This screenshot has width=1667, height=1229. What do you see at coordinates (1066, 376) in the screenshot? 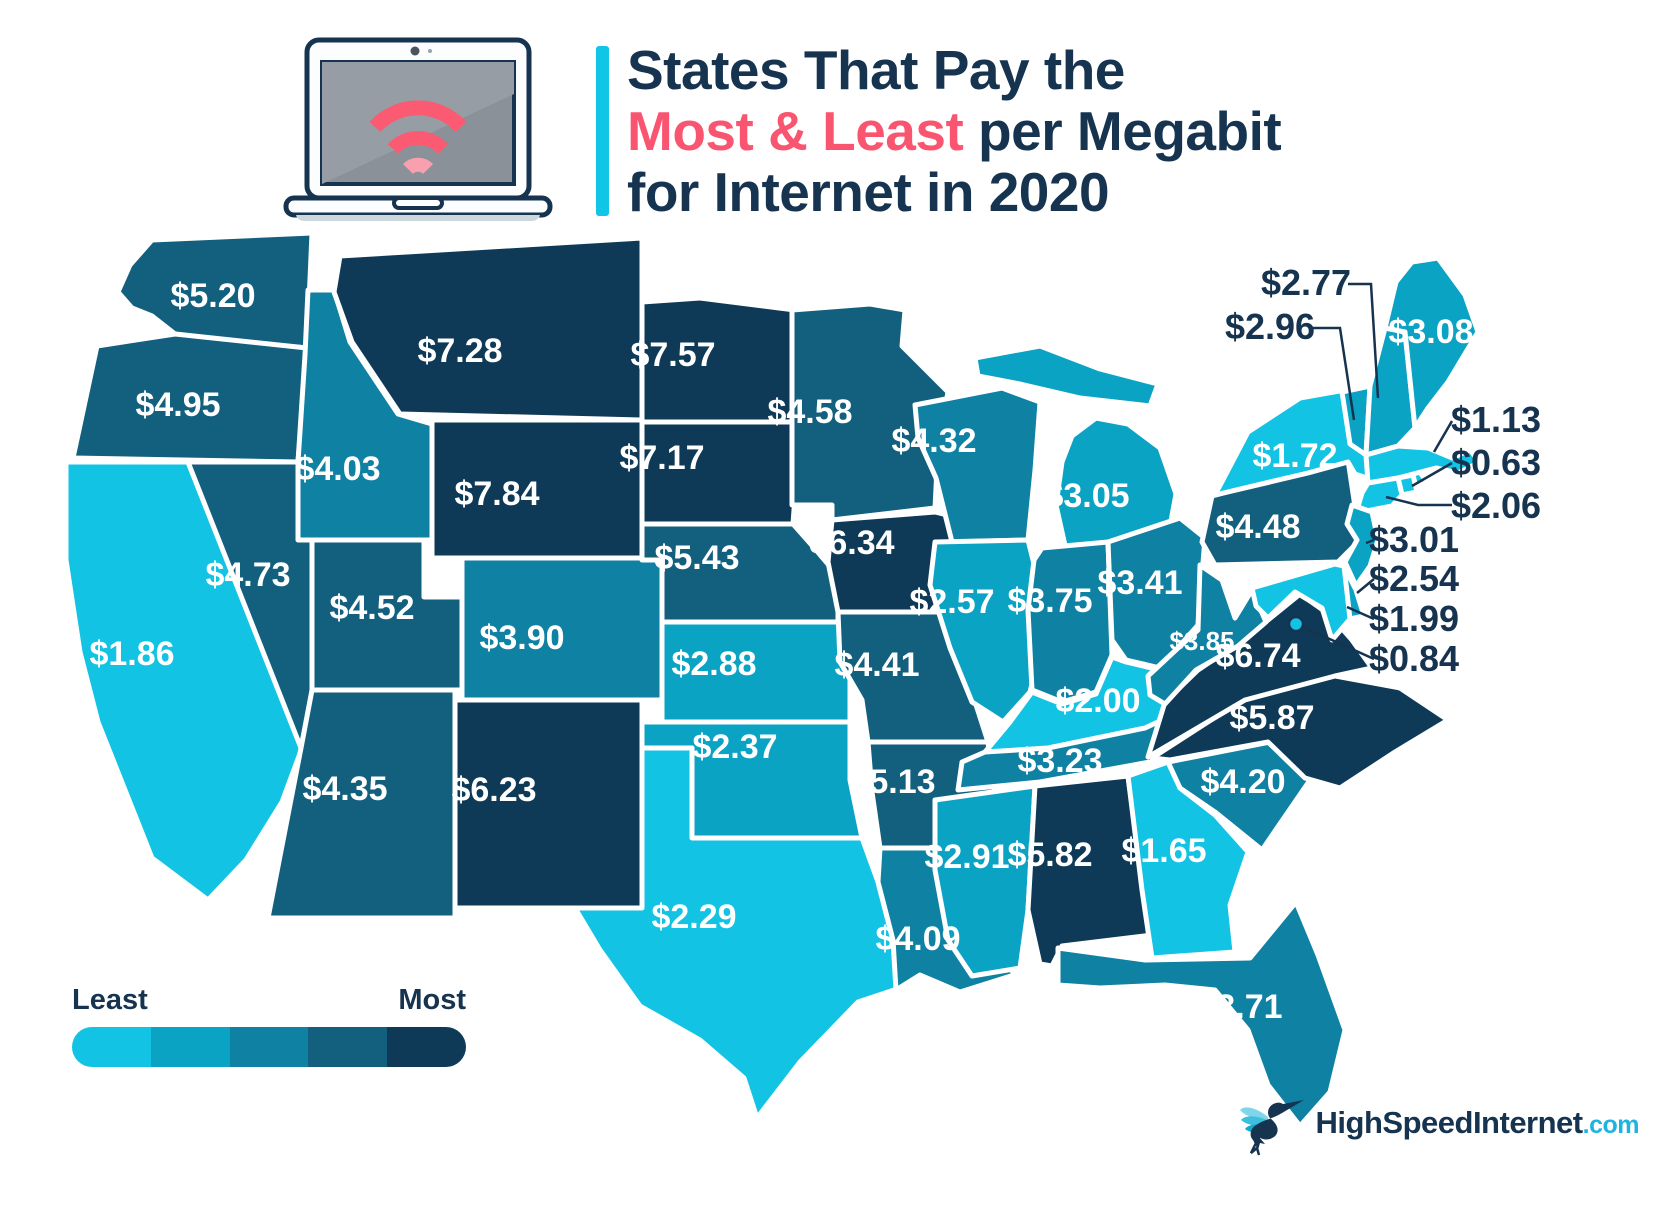
I see `state-mi-upper-peninsula` at bounding box center [1066, 376].